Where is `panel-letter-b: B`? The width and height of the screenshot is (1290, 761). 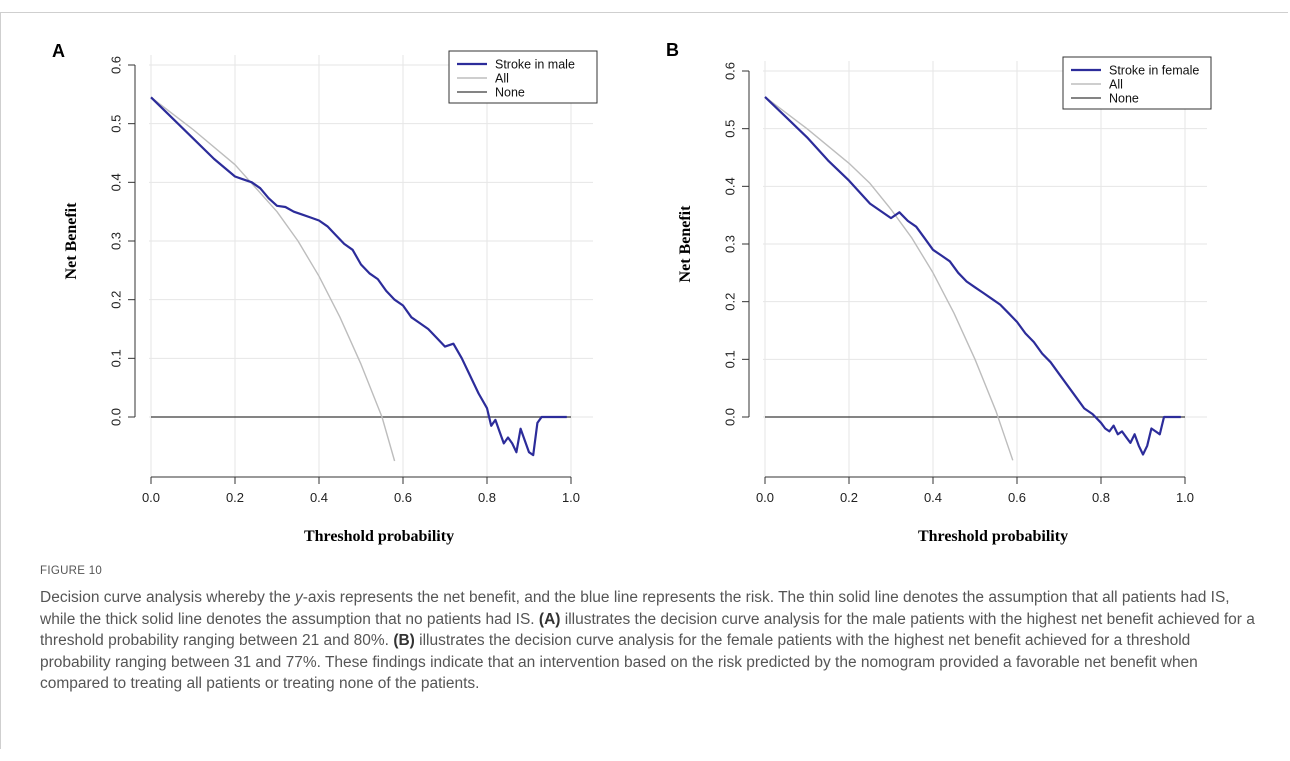
panel-letter-b: B is located at coordinates (672, 50).